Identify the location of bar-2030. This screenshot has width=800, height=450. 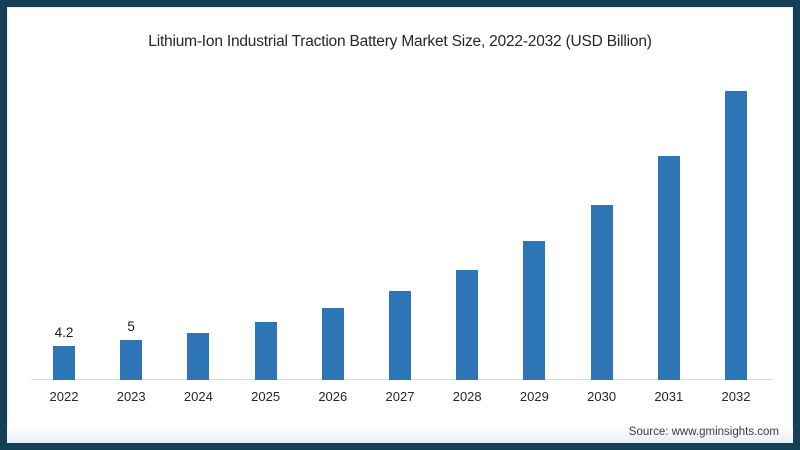
(601, 292).